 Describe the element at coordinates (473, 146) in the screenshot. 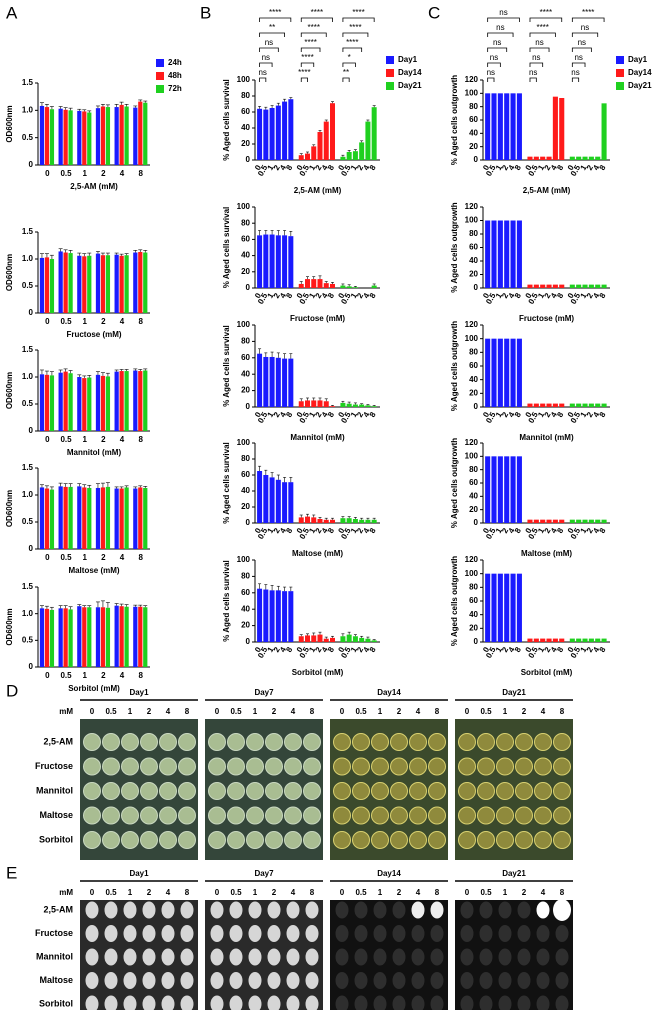

I see `y-tick-label: 20` at that location.